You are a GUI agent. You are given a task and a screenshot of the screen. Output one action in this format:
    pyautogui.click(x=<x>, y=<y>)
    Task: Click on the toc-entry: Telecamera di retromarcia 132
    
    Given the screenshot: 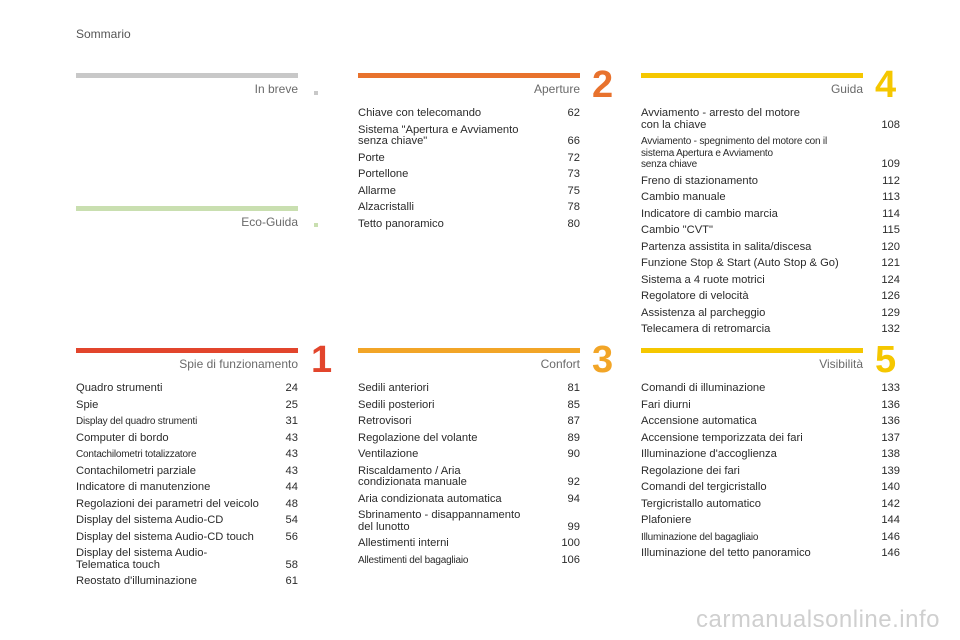 What is the action you would take?
    pyautogui.click(x=770, y=329)
    